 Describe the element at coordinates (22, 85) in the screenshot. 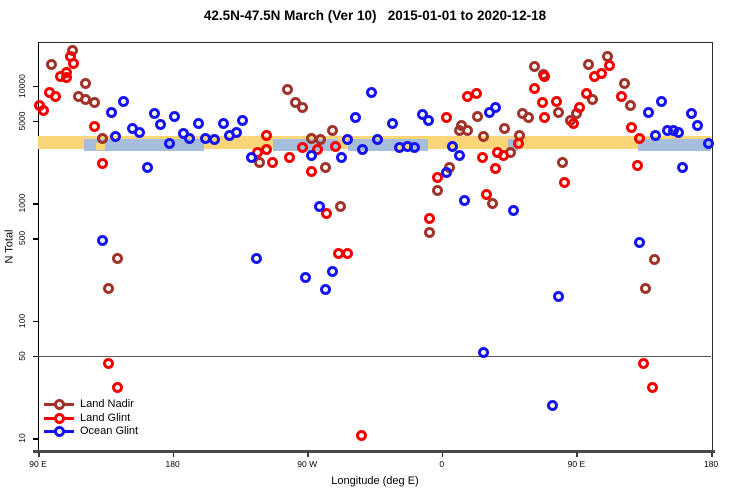

I see `y-tick-label: 10000` at that location.